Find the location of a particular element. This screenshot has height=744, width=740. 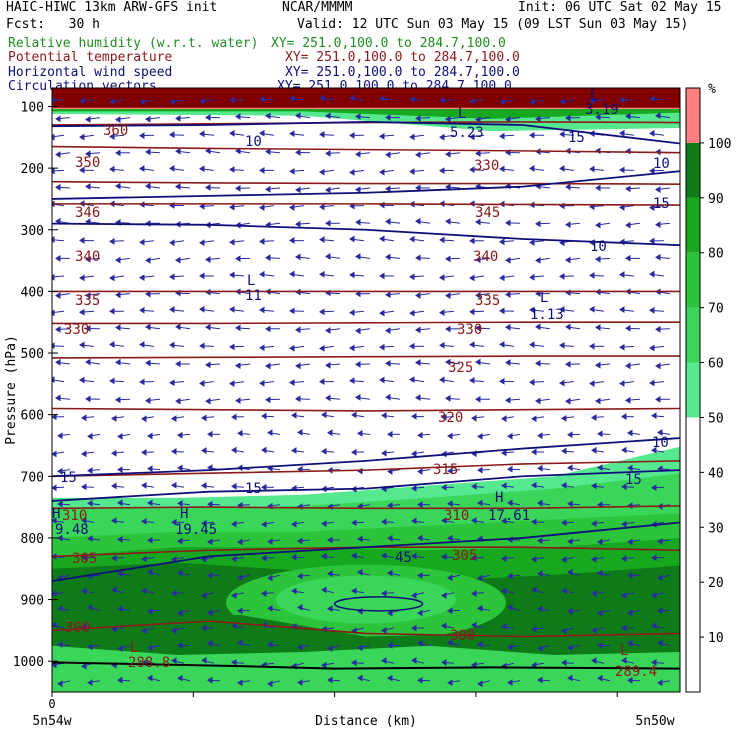

marker-value: 289.4 is located at coordinates (636, 672).